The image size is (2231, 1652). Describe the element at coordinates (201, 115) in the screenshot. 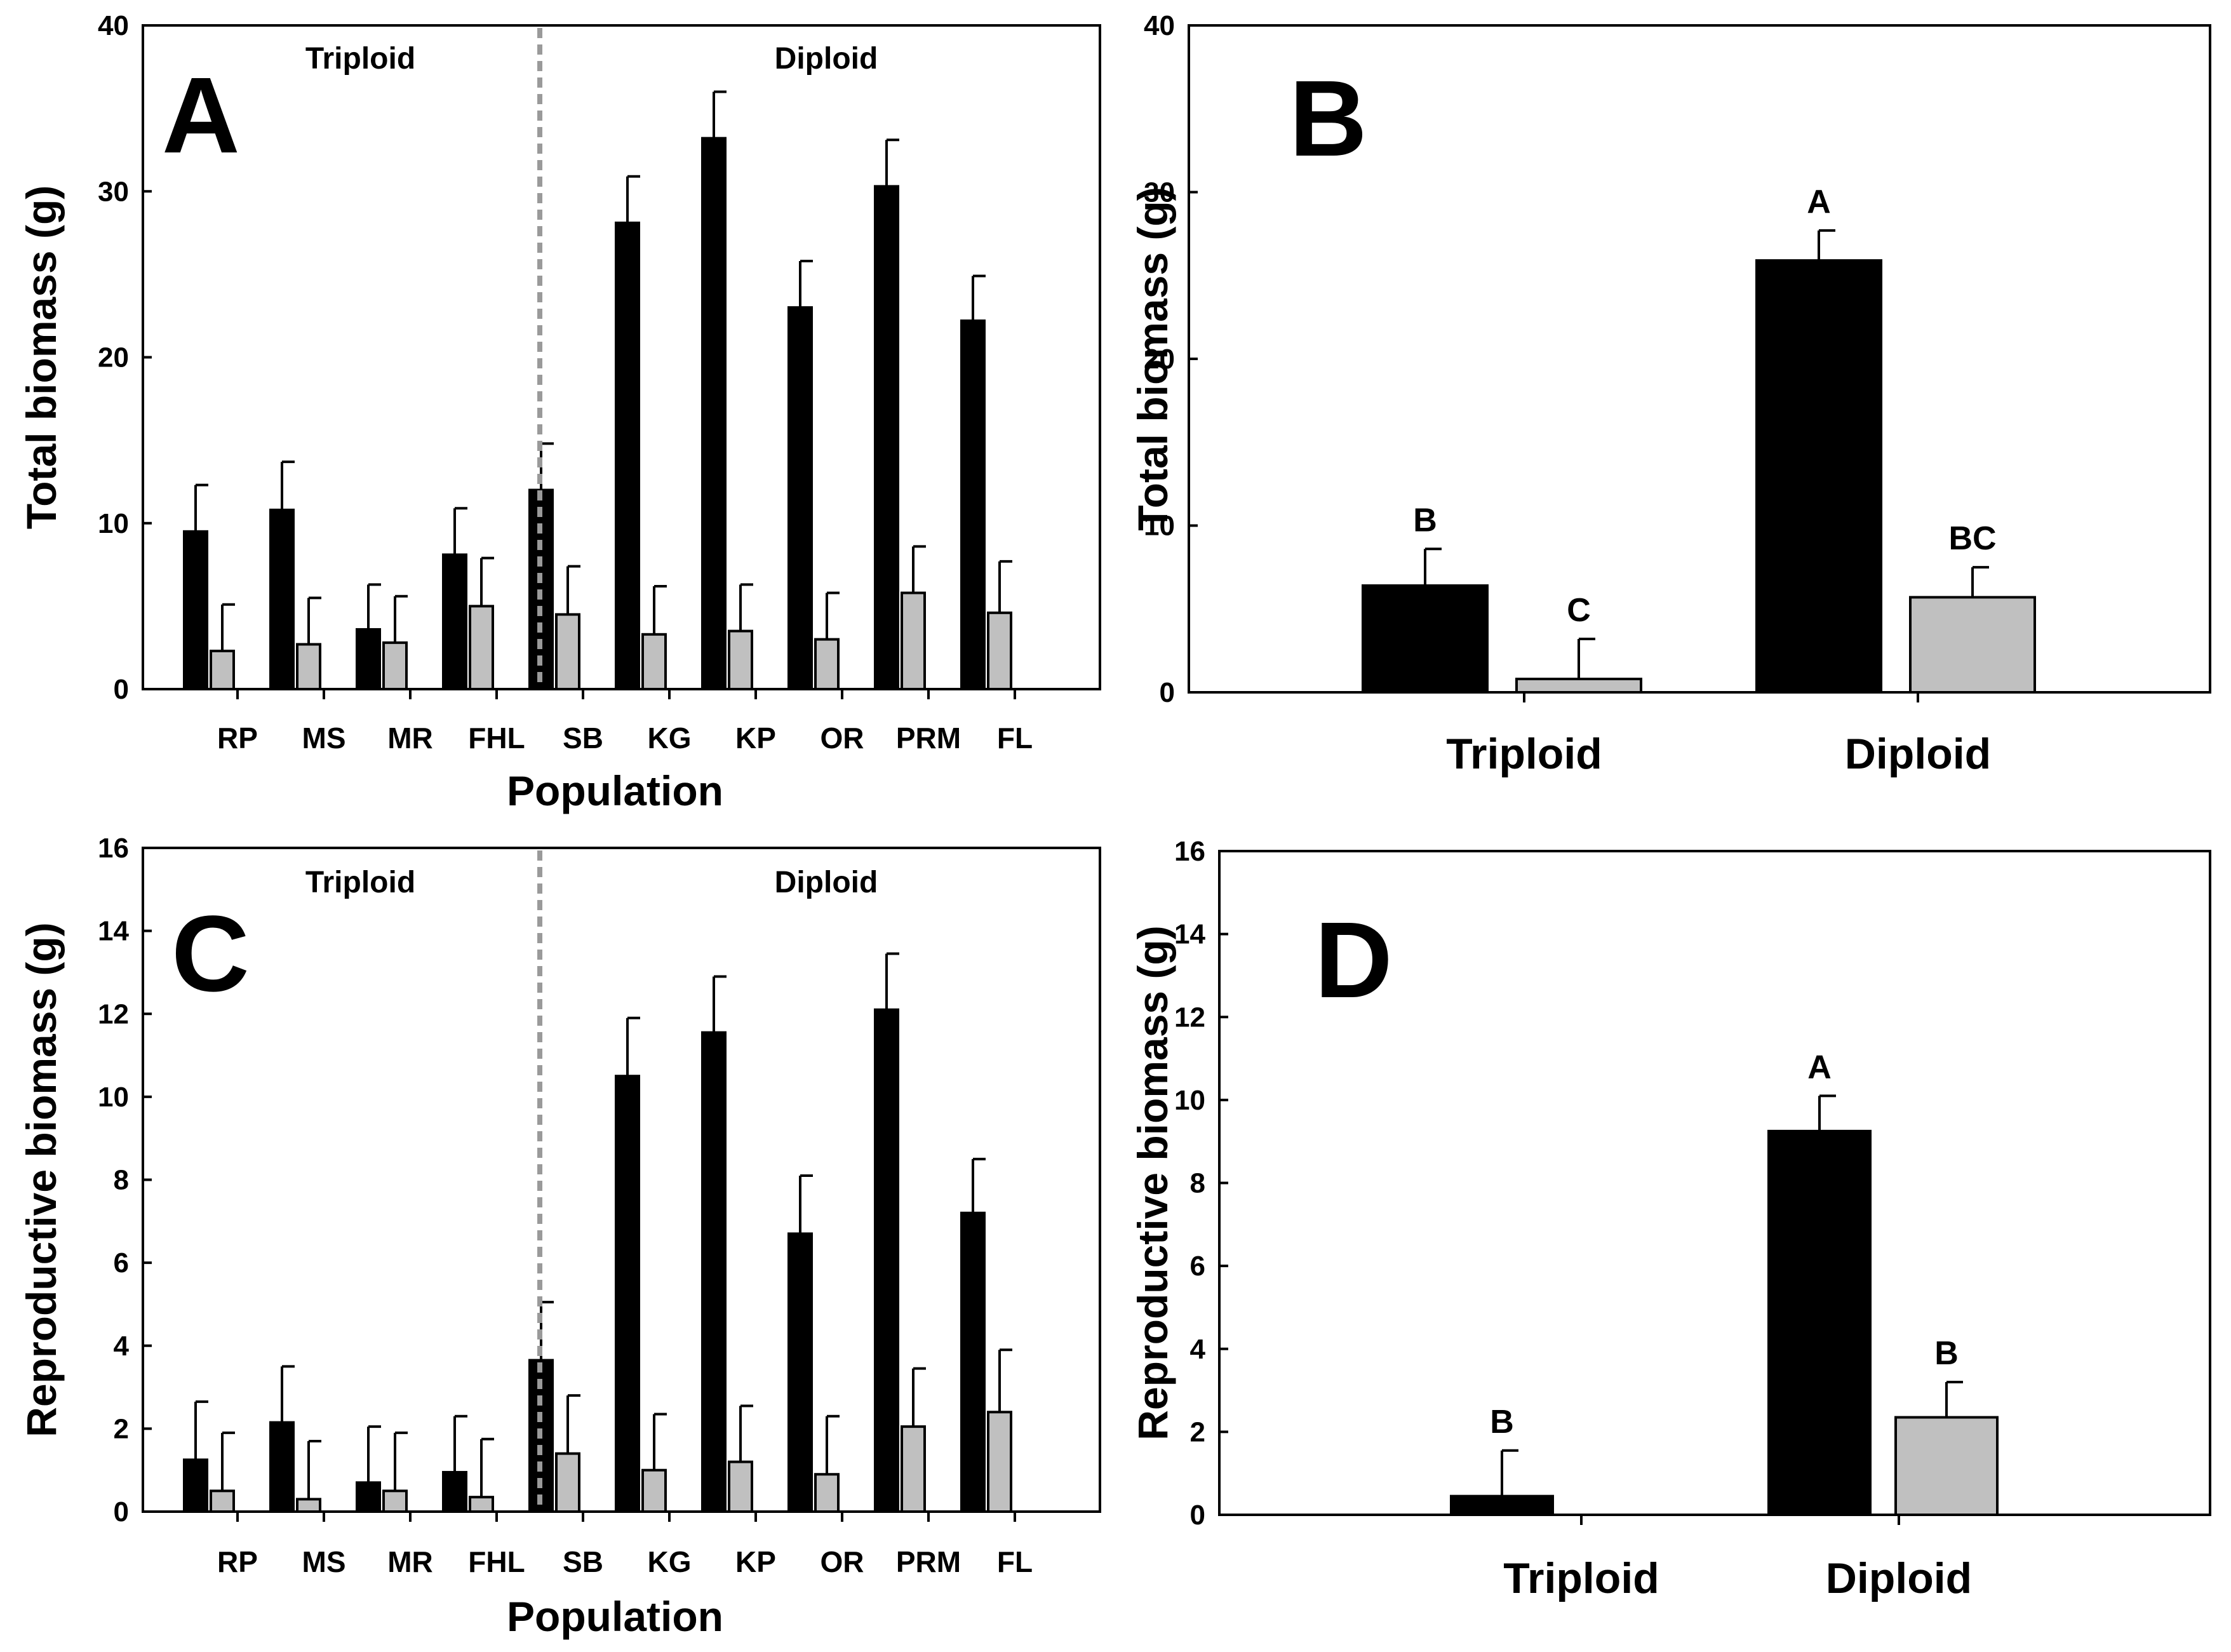

I see `panel-letter: A` at that location.